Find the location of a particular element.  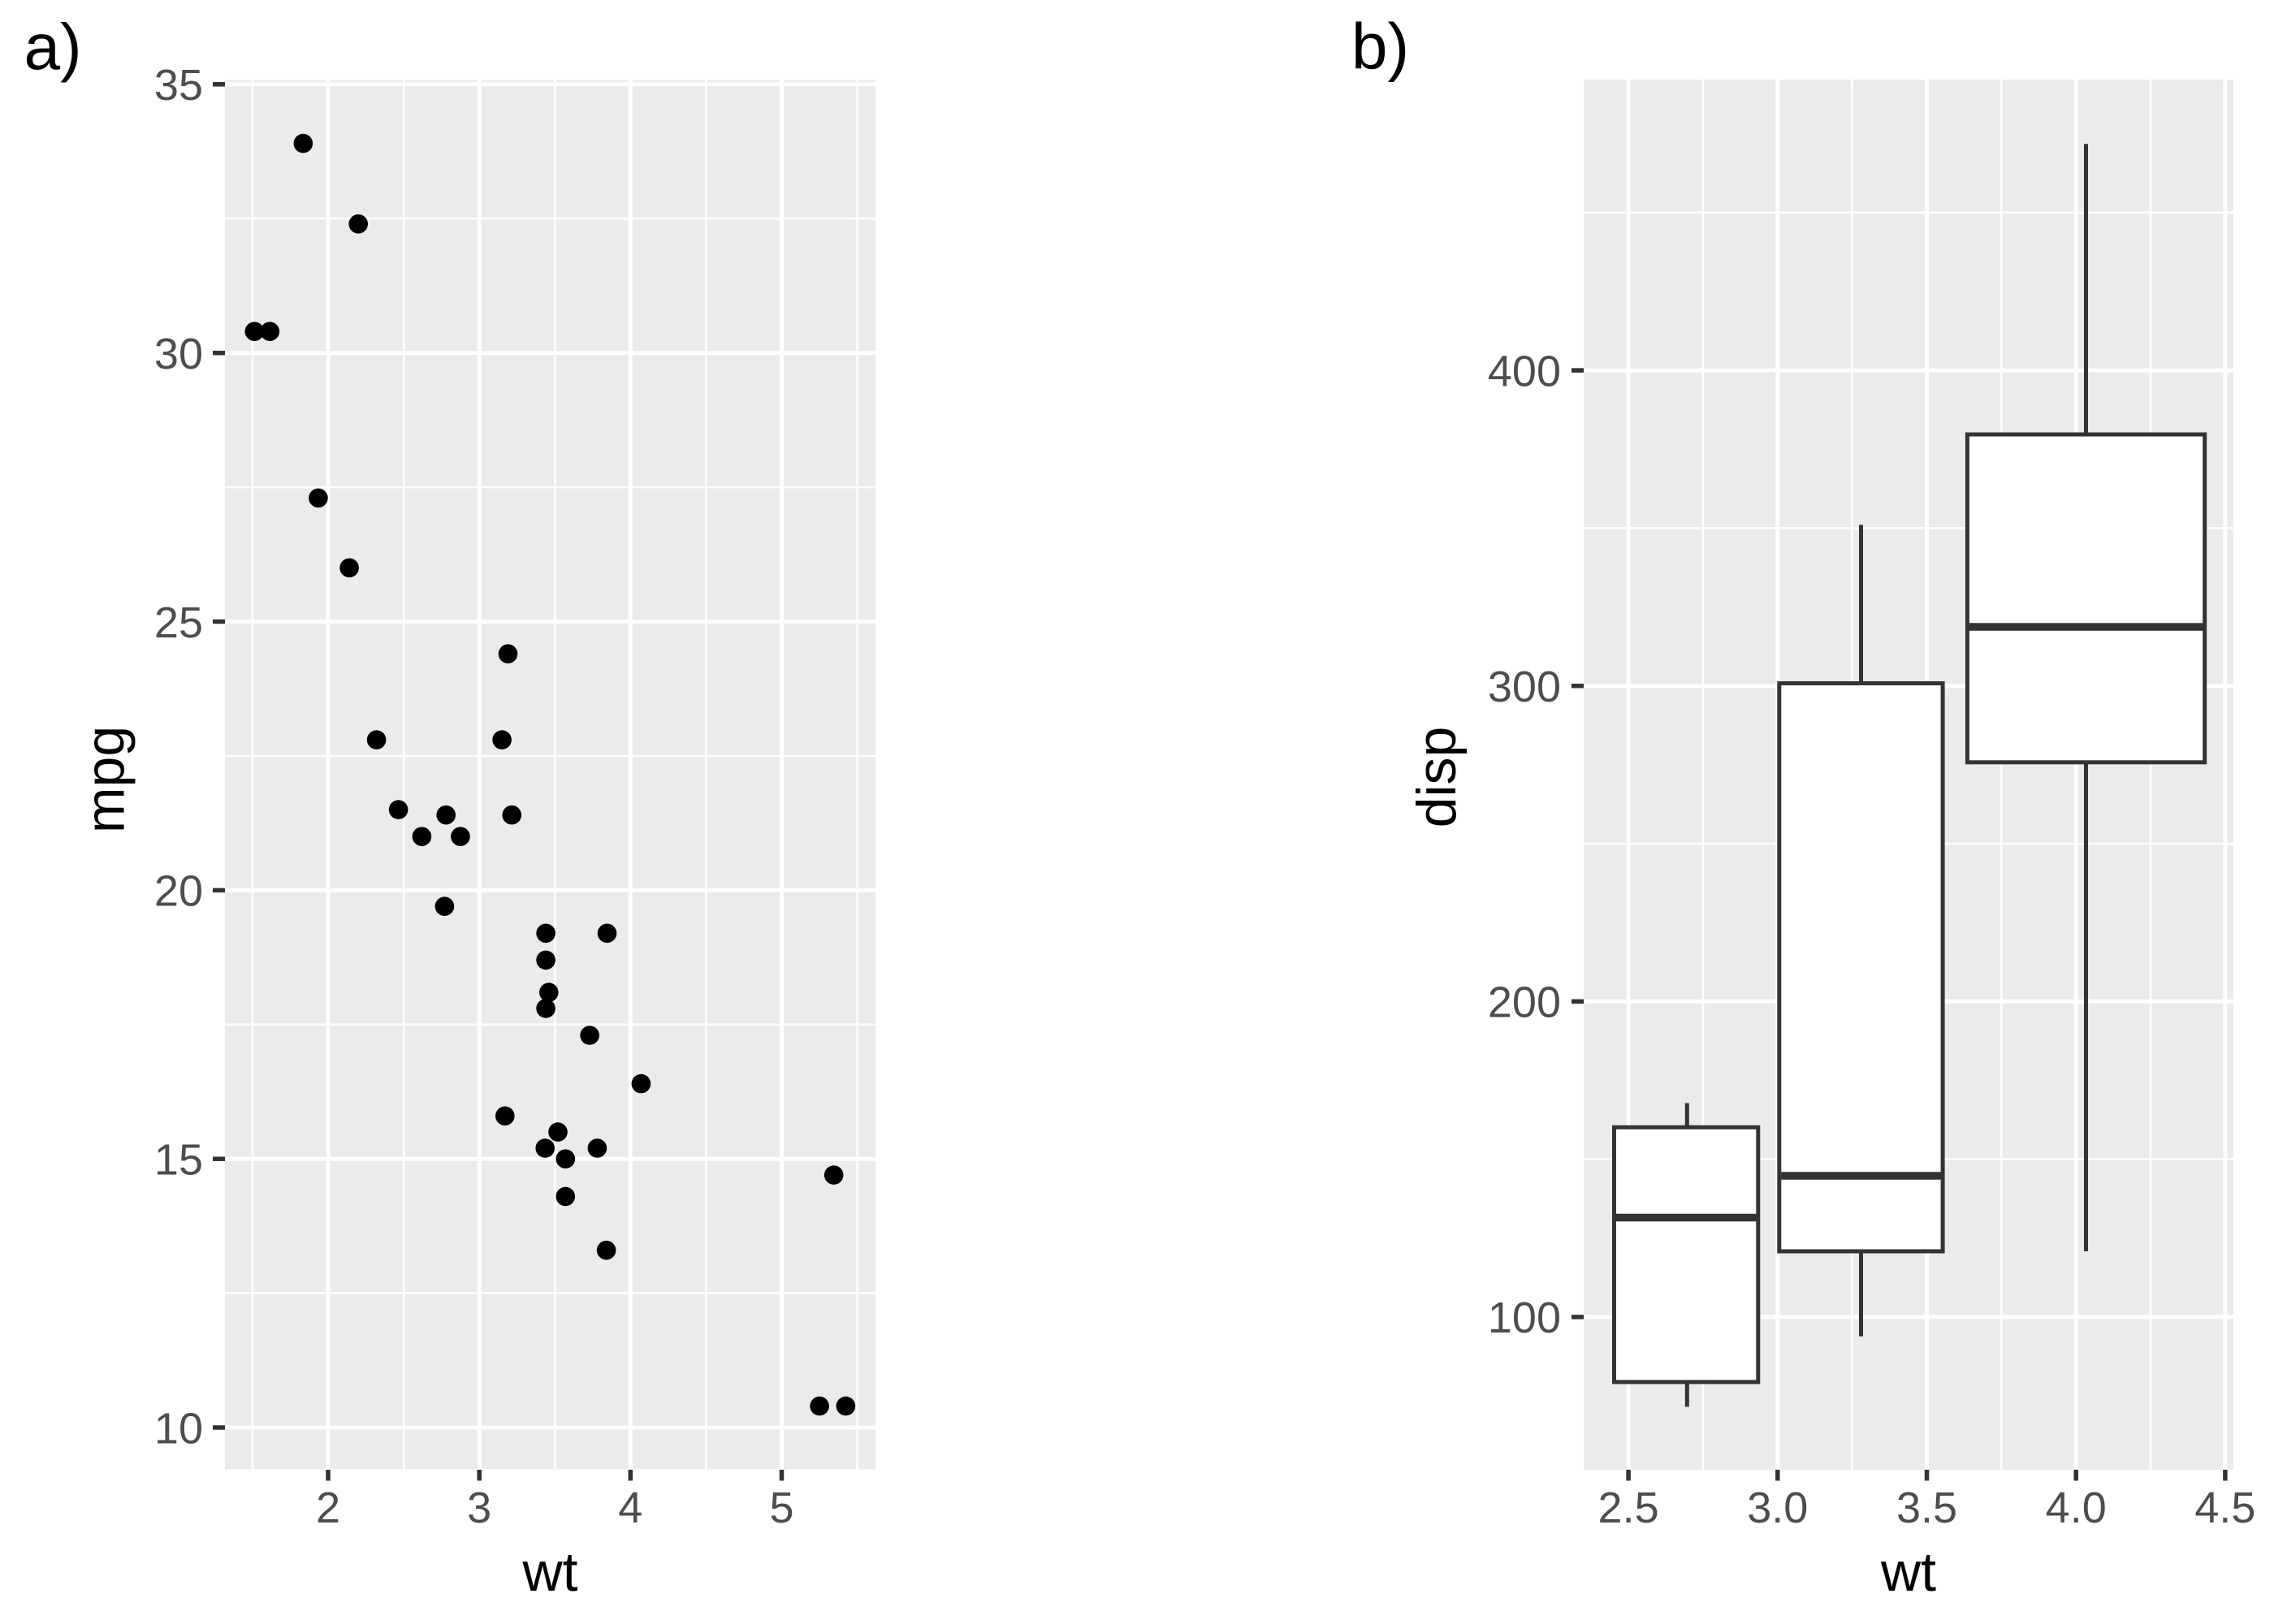

svg-text: 15 is located at coordinates (178, 1161).